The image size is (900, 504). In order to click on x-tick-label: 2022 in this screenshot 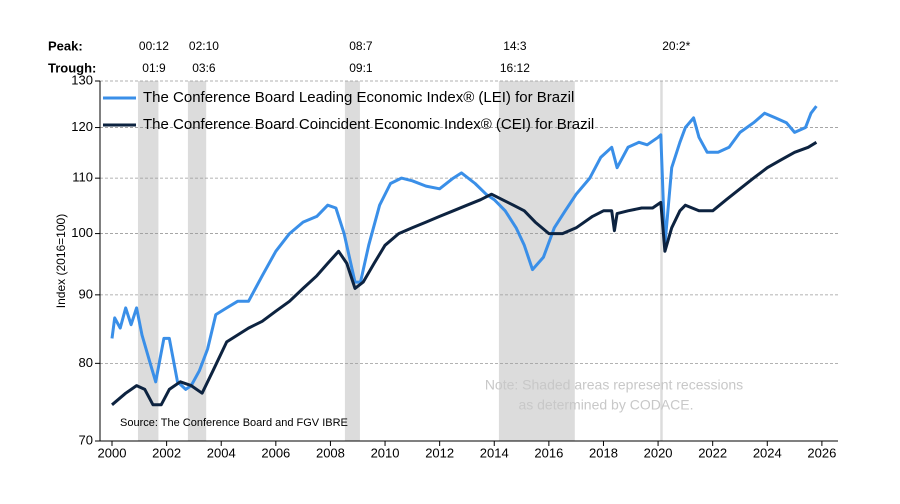, I will do `click(712, 452)`.